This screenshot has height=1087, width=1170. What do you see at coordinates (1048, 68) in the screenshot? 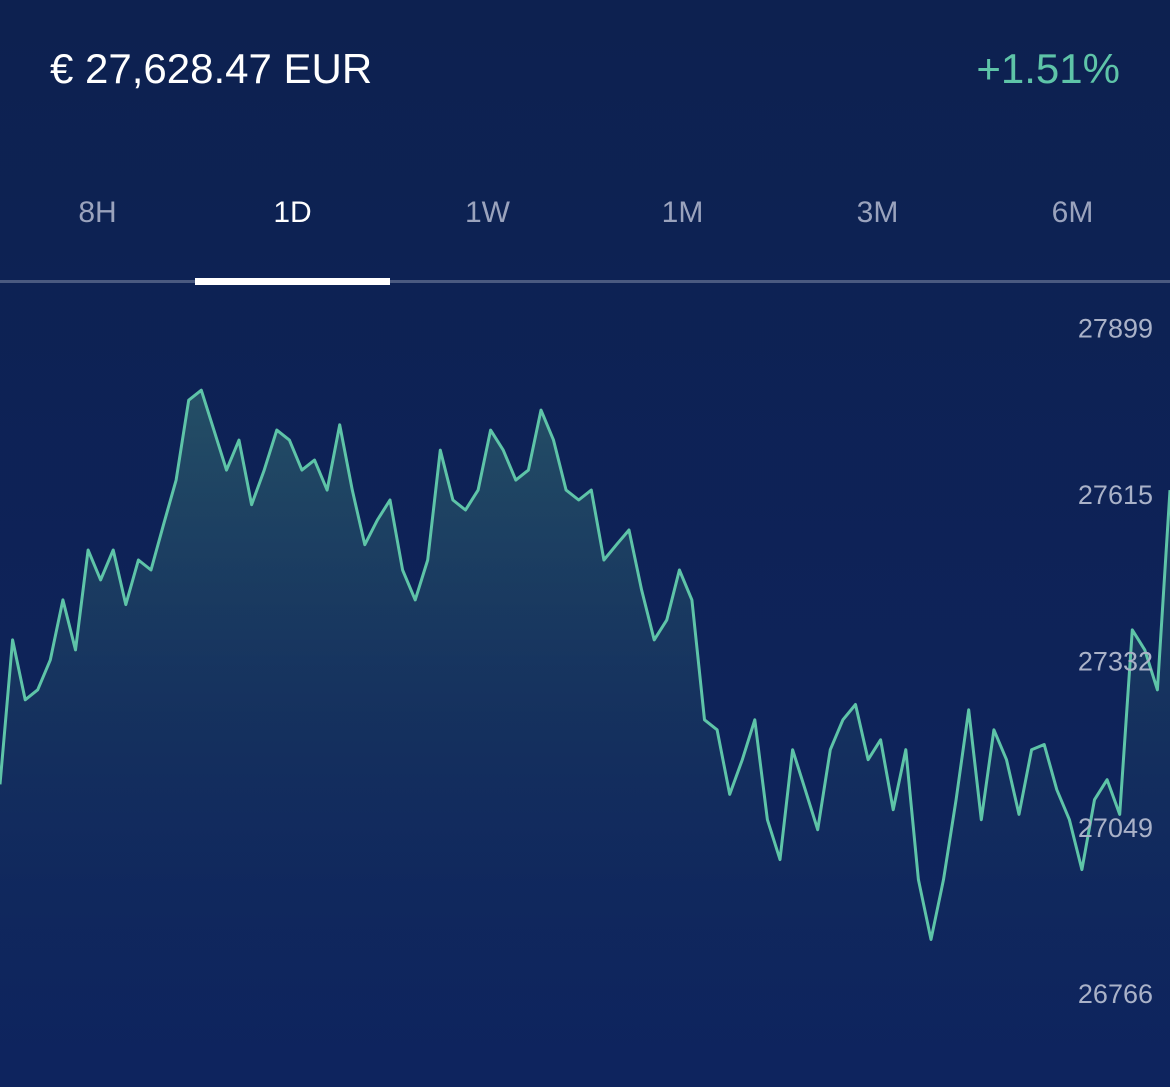
I see `change: +1.51%` at bounding box center [1048, 68].